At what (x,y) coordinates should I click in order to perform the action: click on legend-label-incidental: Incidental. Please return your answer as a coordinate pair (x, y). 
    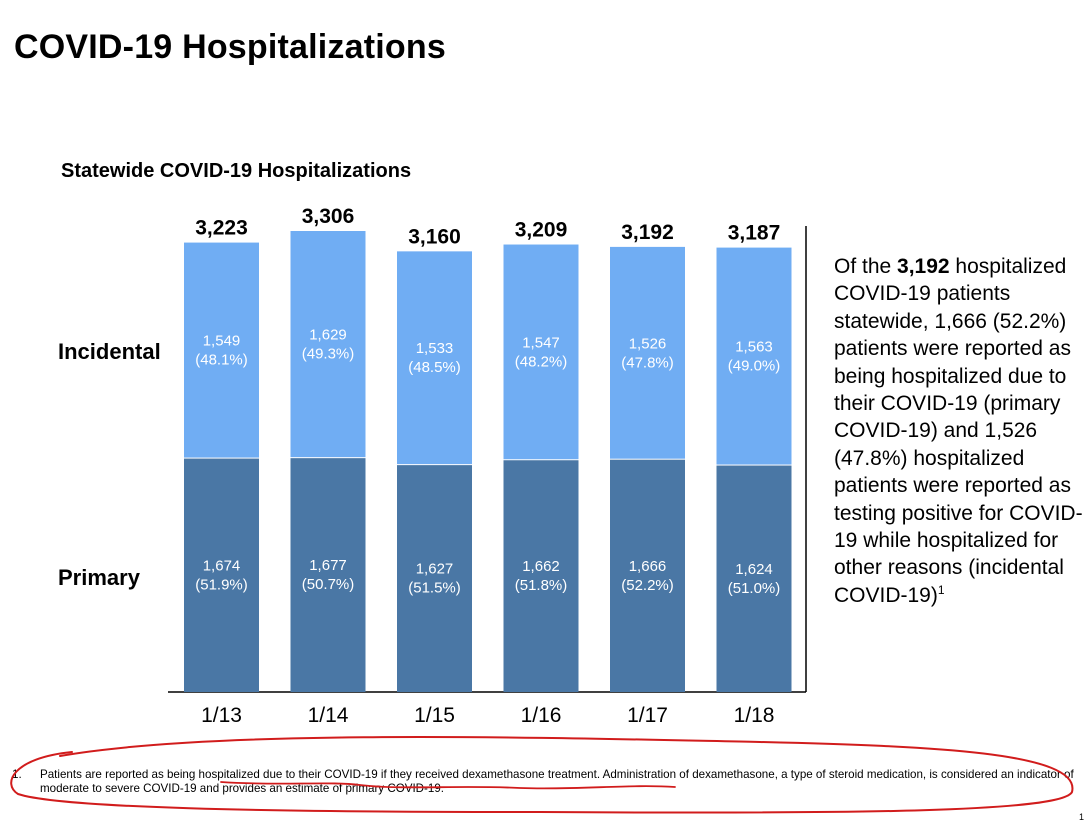
    Looking at the image, I should click on (109, 351).